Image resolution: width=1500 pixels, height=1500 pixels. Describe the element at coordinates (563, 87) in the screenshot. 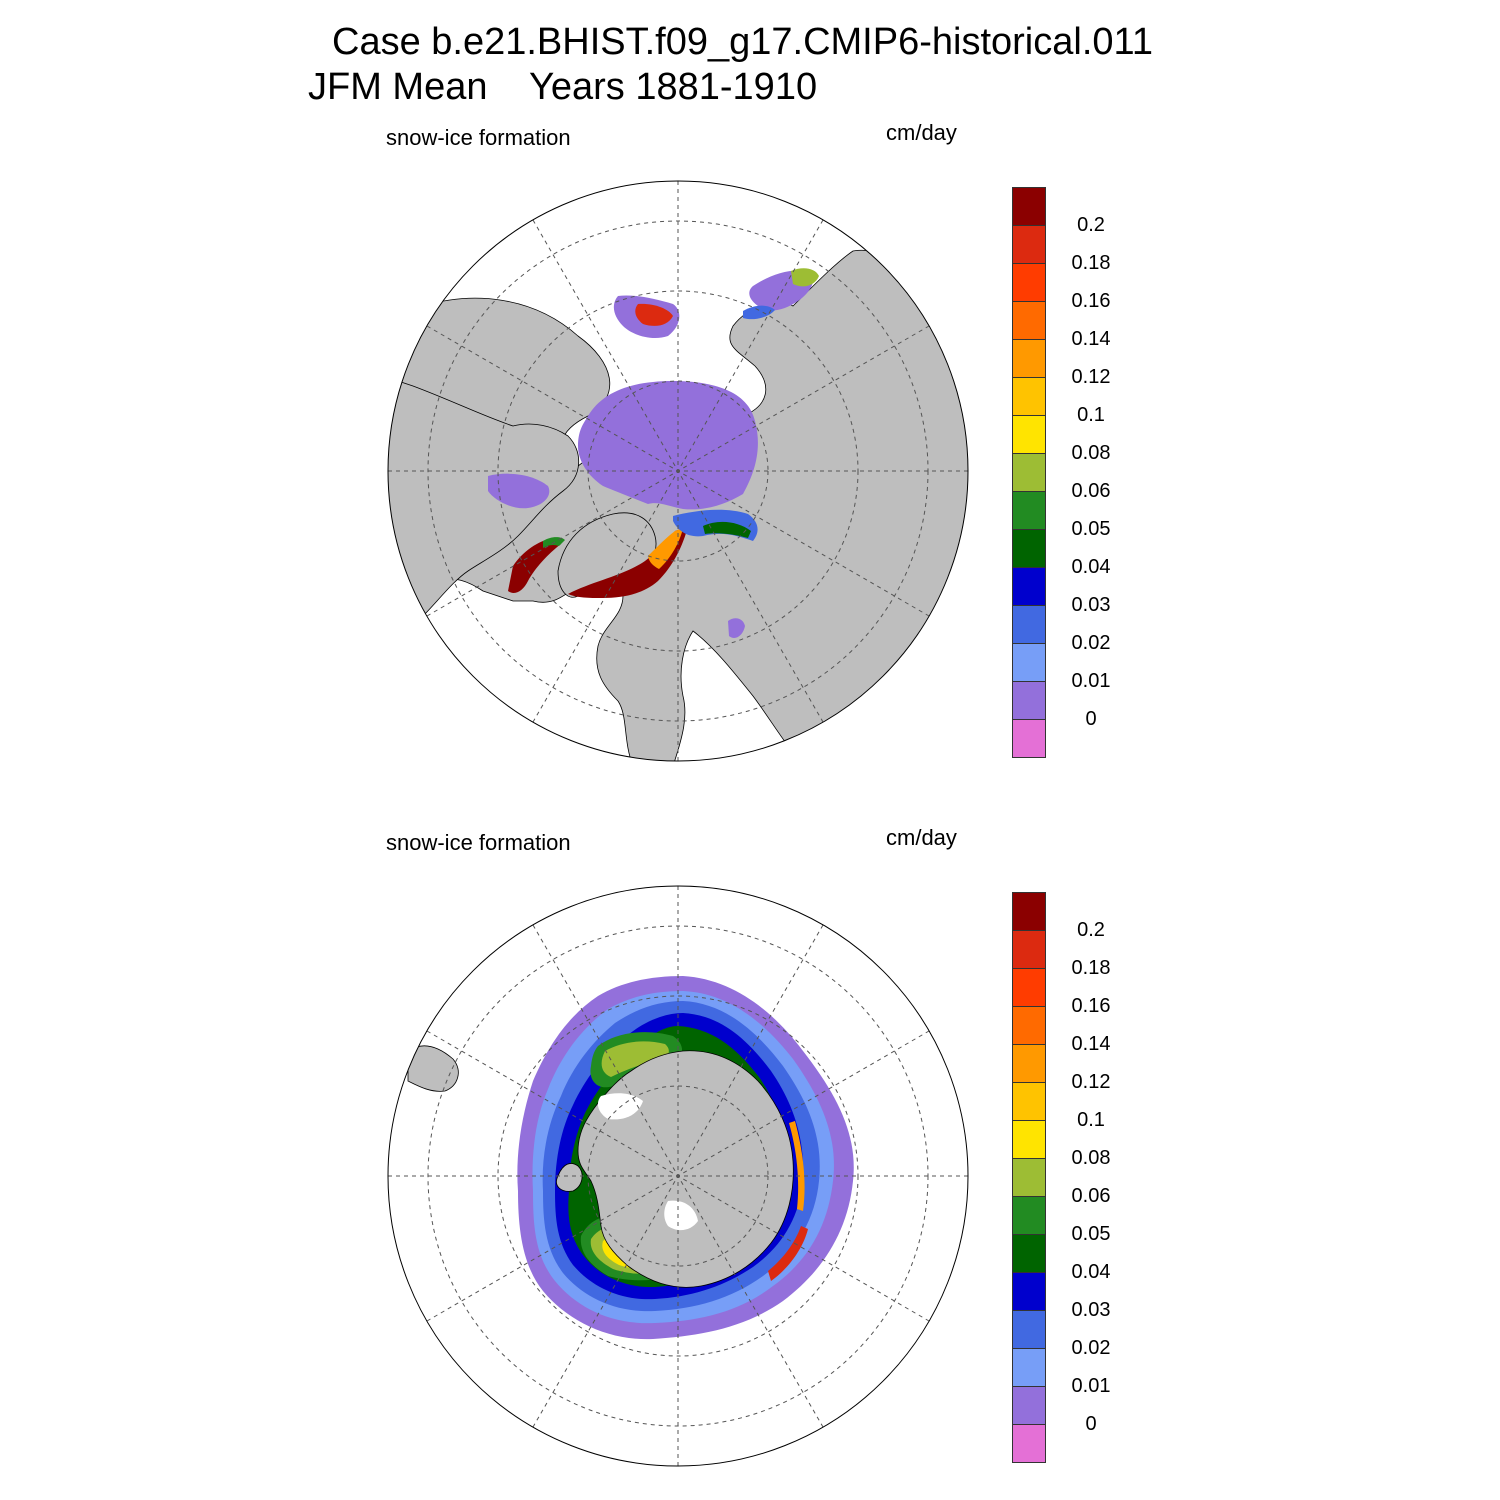

I see `figure-title-line-2: JFM Mean Years 1881-1910` at that location.